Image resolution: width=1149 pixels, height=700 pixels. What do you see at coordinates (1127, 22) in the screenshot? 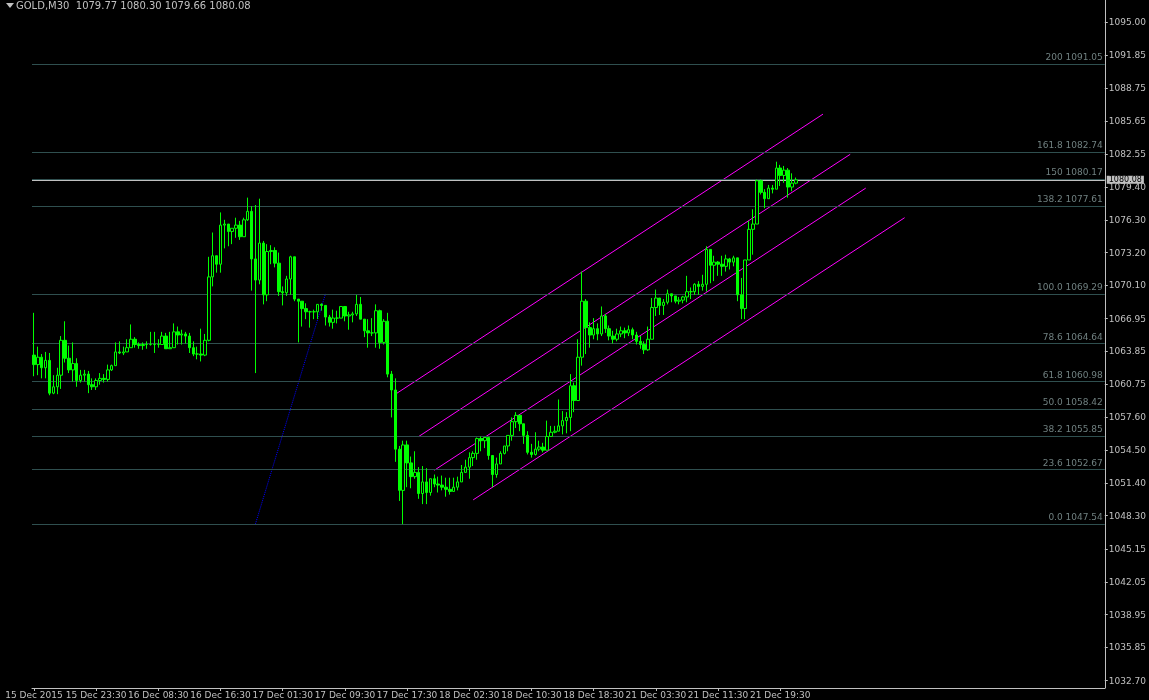
I see `y-tick-label: 1095.00` at bounding box center [1127, 22].